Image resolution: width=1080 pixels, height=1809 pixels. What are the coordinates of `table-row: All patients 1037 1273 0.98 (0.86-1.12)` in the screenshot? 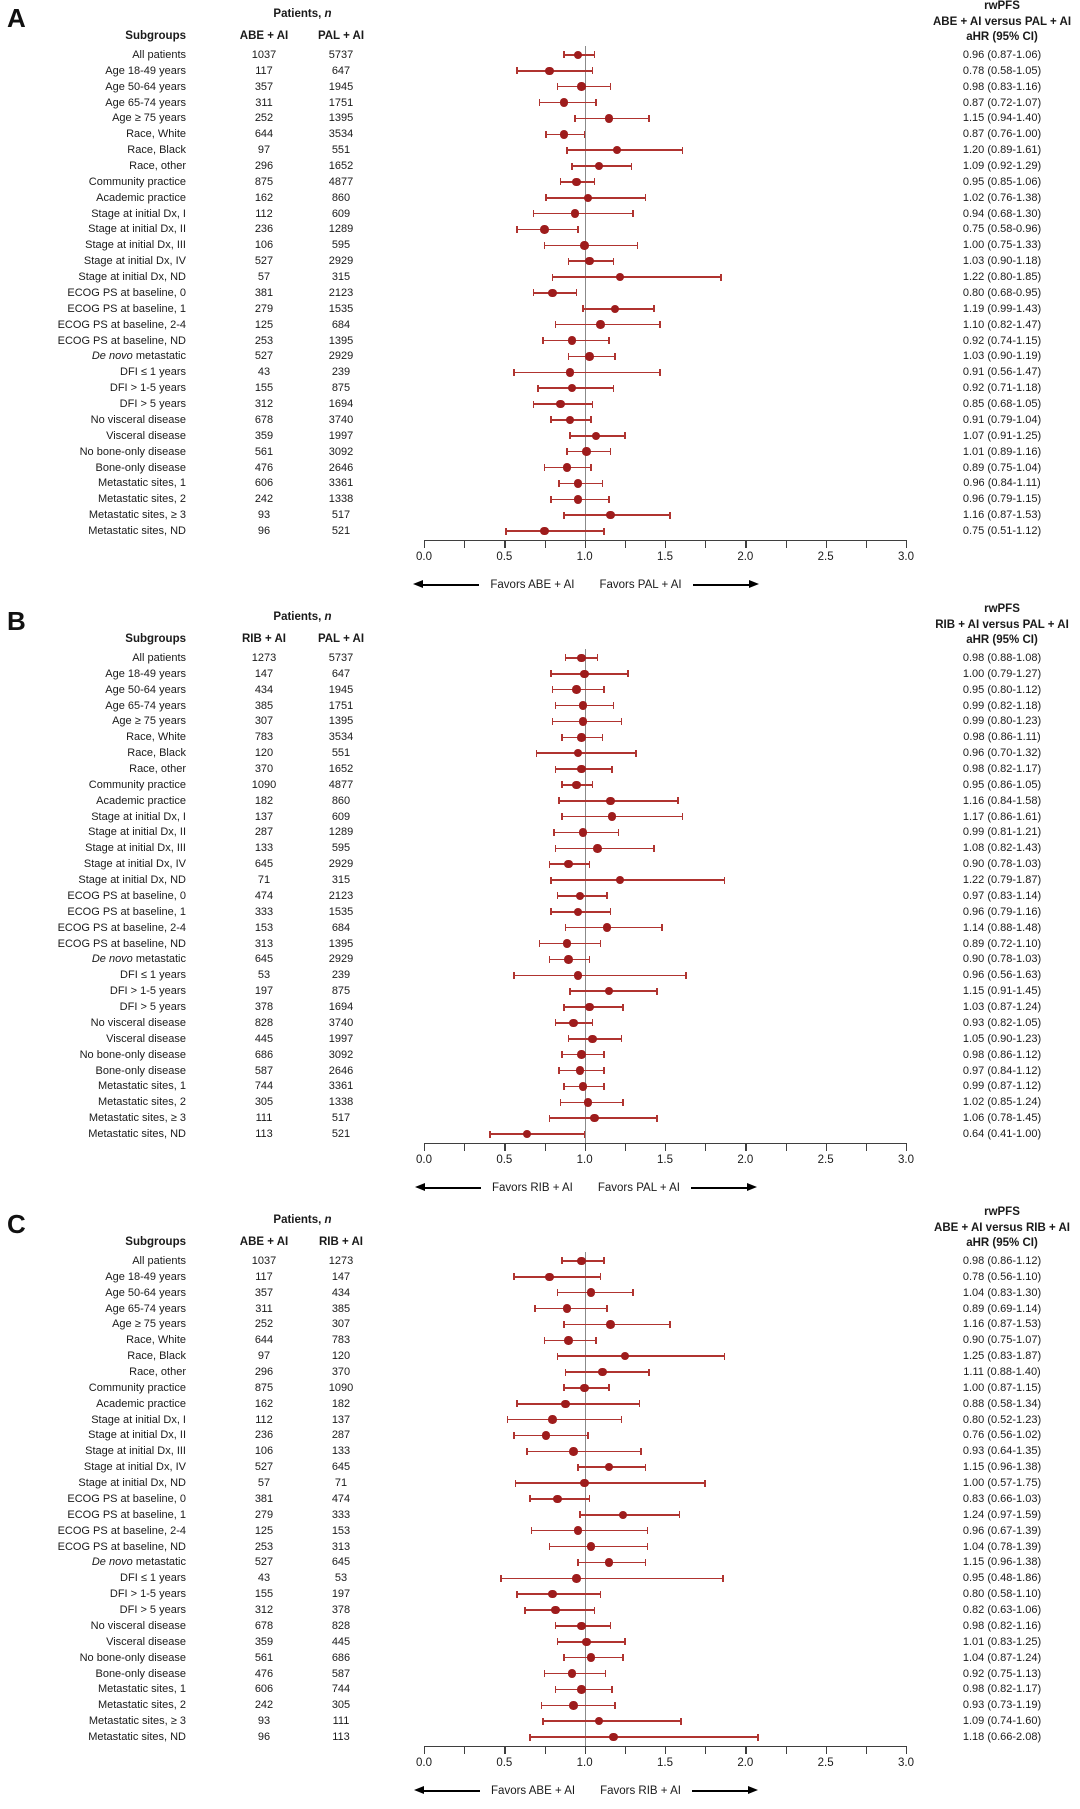 It's located at (540, 1261).